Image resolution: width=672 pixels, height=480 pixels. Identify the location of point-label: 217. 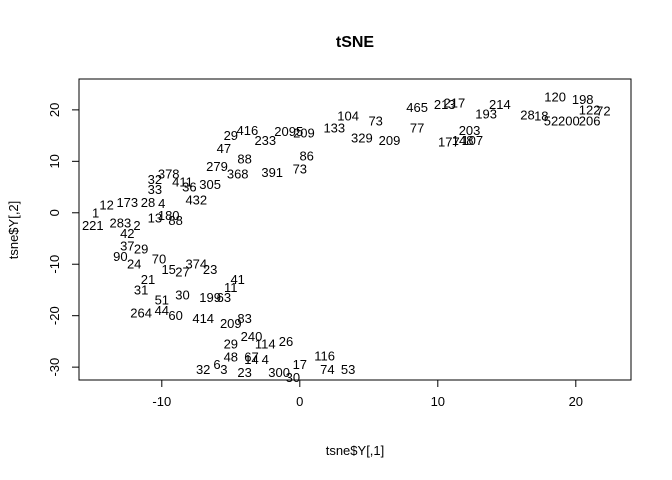
(455, 103).